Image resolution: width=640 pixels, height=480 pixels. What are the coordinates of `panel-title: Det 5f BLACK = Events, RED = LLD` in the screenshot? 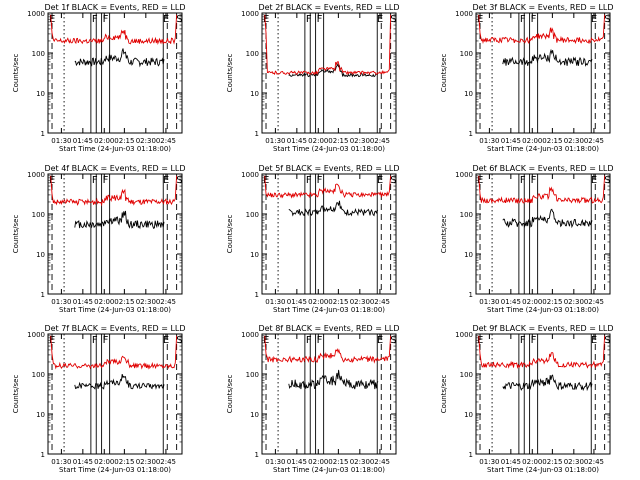 It's located at (328, 168).